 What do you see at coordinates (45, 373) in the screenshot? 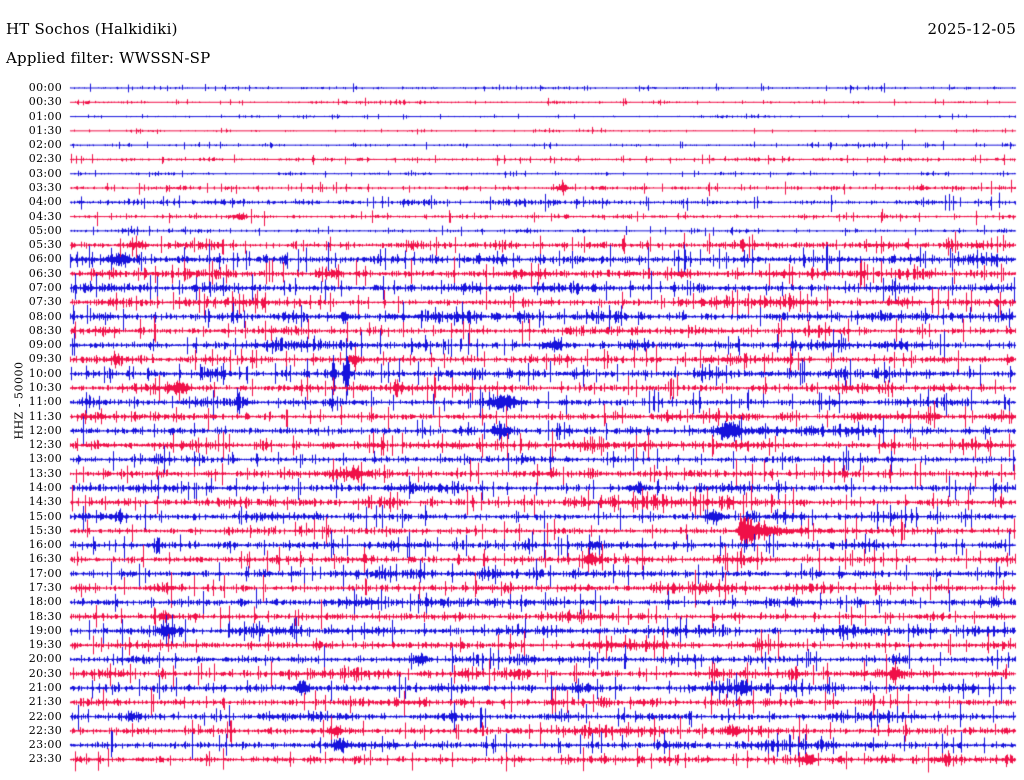
I see `row-time-label: 10:00` at bounding box center [45, 373].